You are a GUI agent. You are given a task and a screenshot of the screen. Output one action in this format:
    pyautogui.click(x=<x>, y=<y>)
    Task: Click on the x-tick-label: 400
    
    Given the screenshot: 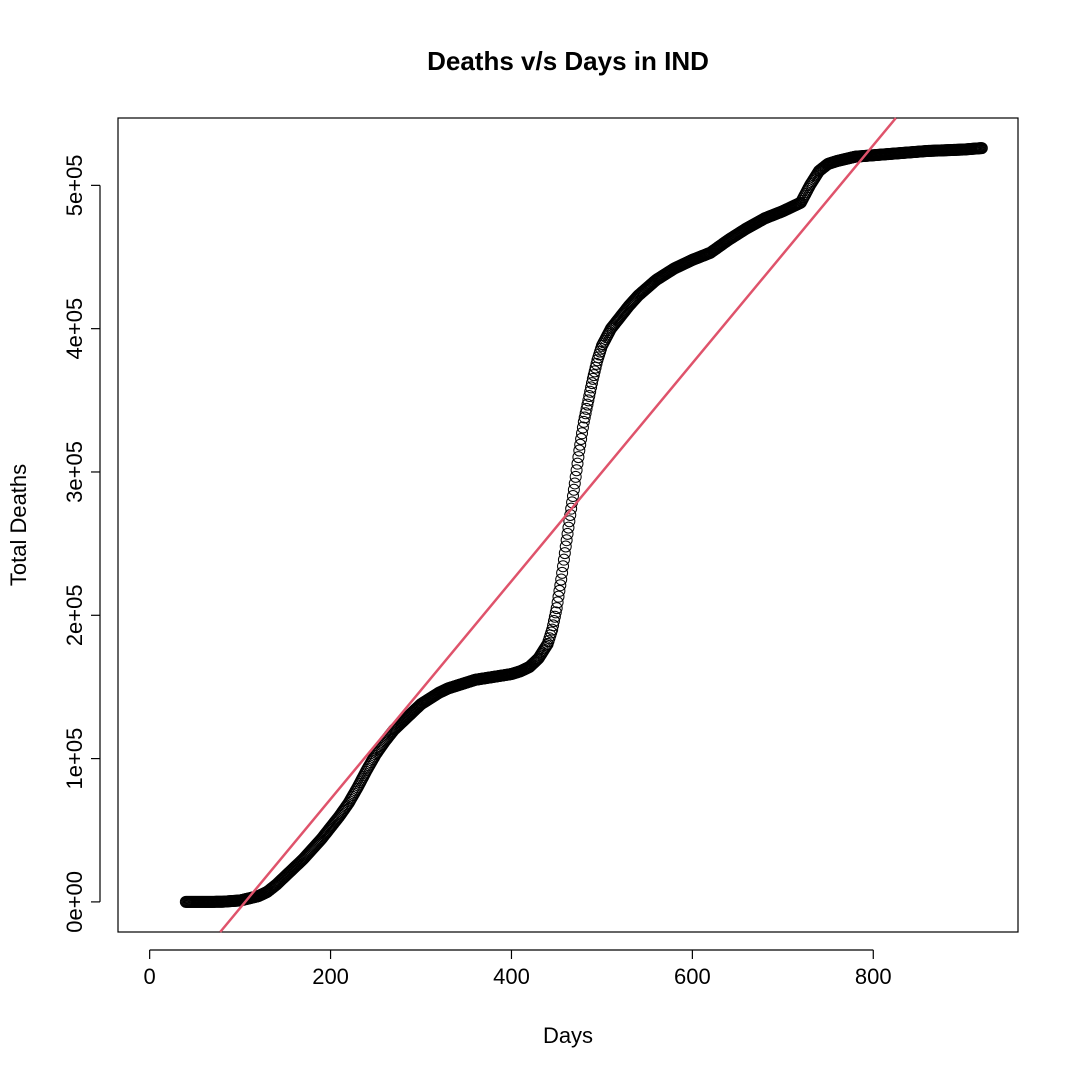 What is the action you would take?
    pyautogui.click(x=511, y=976)
    